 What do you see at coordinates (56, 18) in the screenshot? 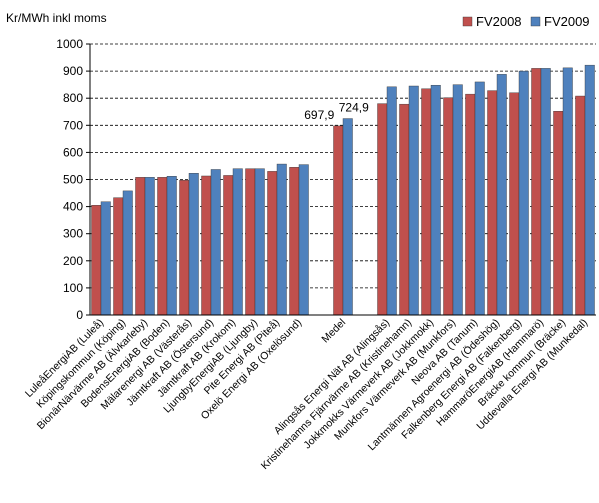
I see `y-axis-label: Kr/MWh inkl moms` at bounding box center [56, 18].